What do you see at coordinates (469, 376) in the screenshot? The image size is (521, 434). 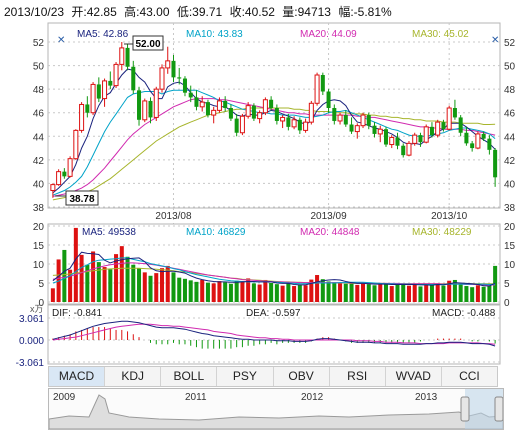 I see `tab-cci: CCI` at bounding box center [469, 376].